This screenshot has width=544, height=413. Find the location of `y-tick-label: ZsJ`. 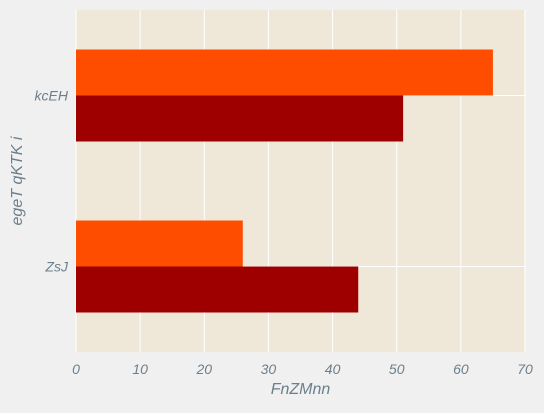

y-tick-label: ZsJ is located at coordinates (56, 267).